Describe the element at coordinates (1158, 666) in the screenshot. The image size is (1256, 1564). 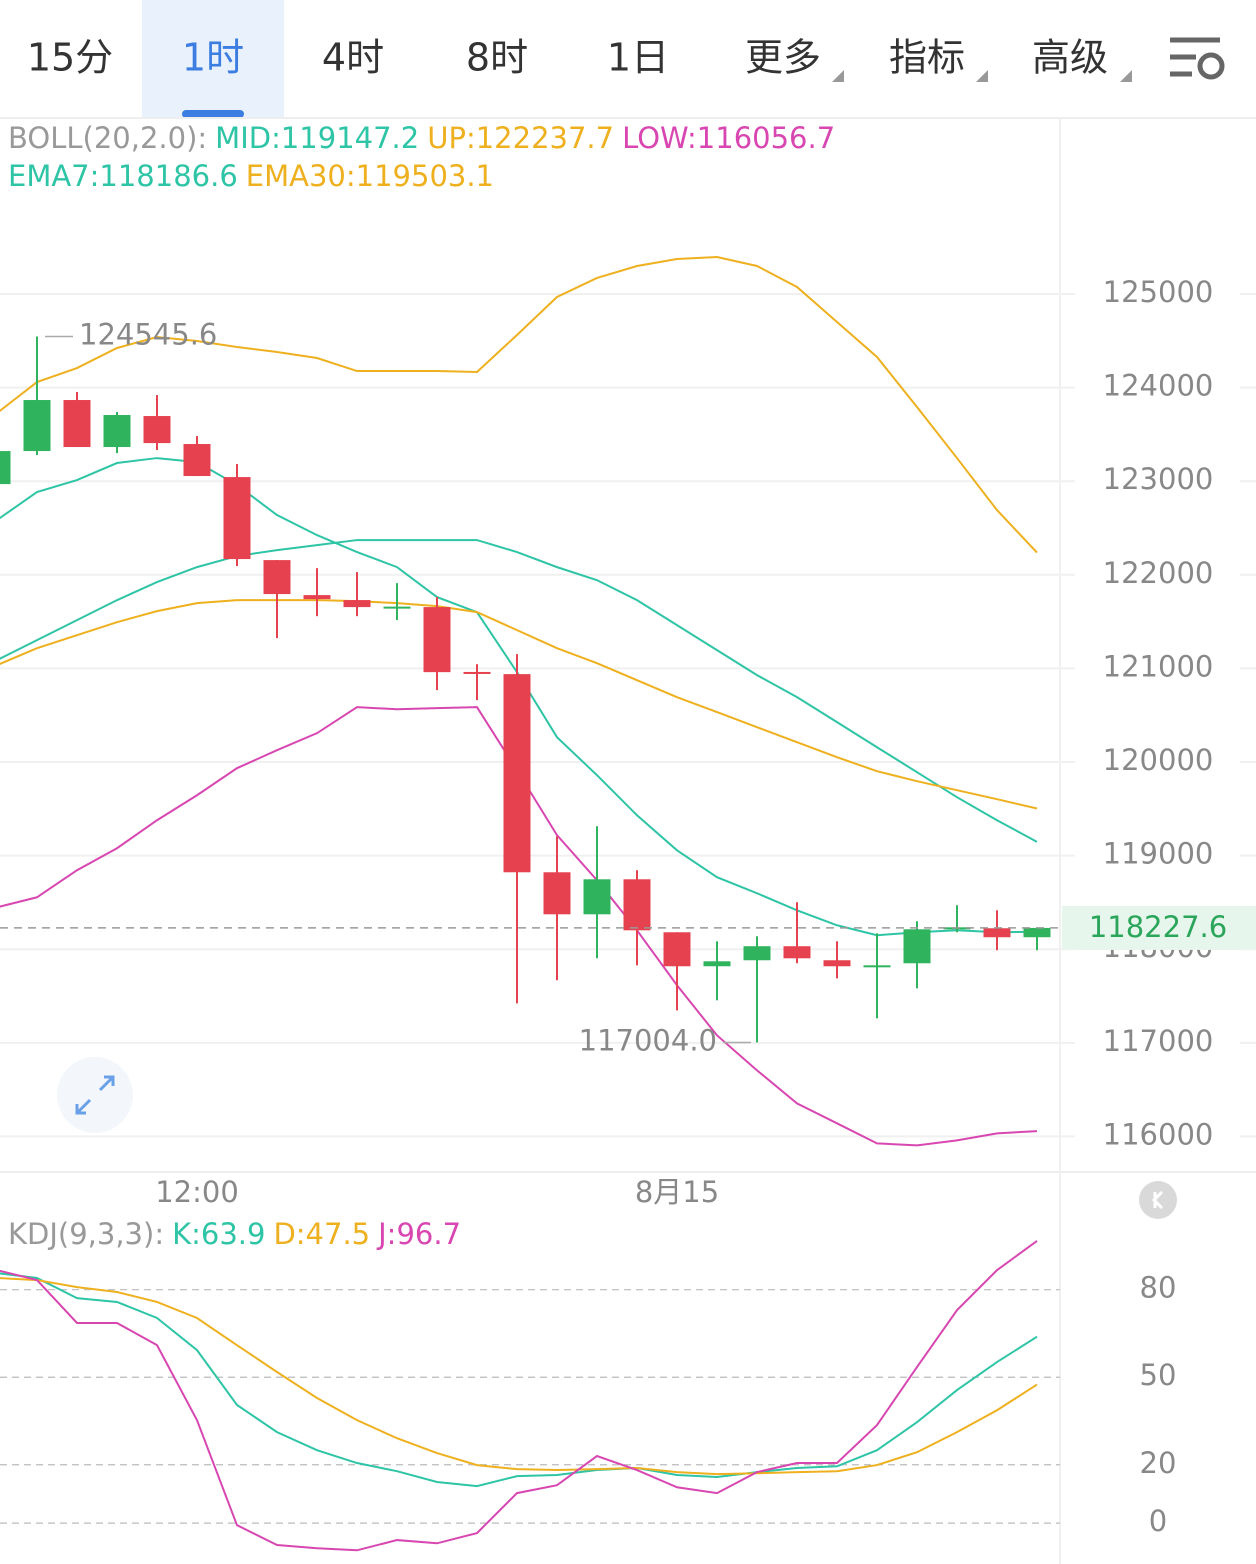
I see `y-tick-label: 121000` at that location.